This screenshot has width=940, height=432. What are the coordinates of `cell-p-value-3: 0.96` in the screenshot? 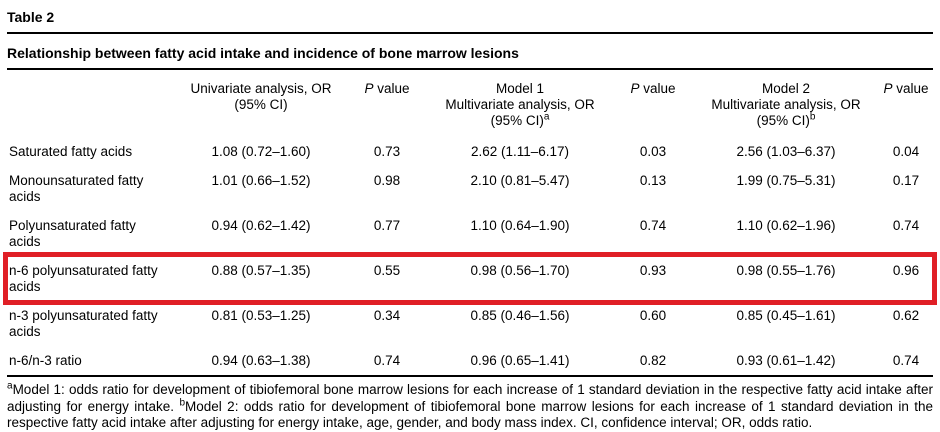 It's located at (906, 270).